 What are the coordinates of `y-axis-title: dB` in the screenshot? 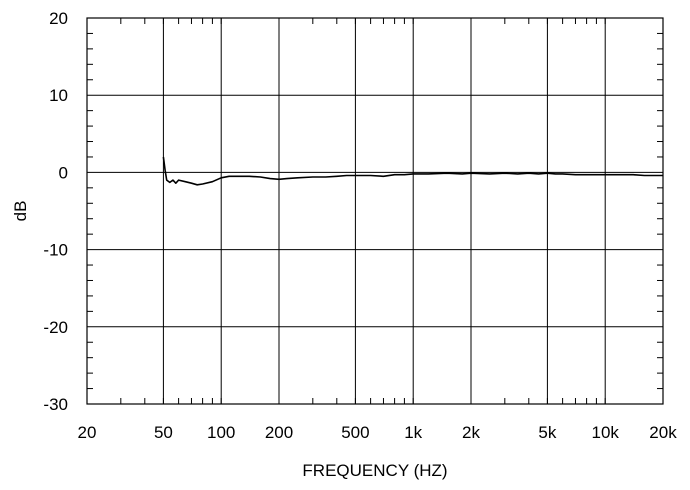 It's located at (20, 211).